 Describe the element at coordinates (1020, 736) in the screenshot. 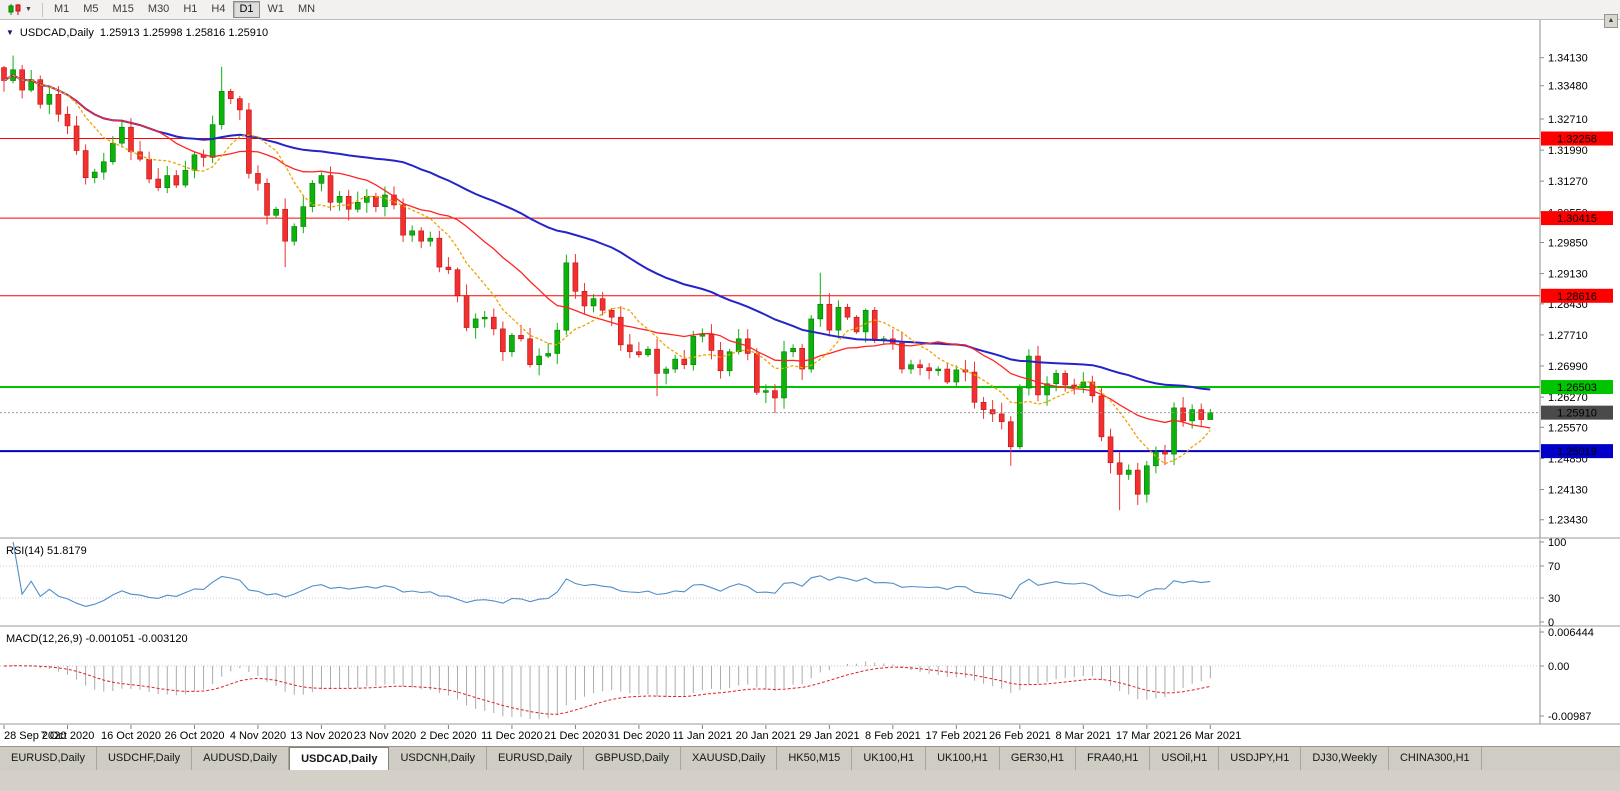

I see `svg-text: 26 Feb 2021` at that location.